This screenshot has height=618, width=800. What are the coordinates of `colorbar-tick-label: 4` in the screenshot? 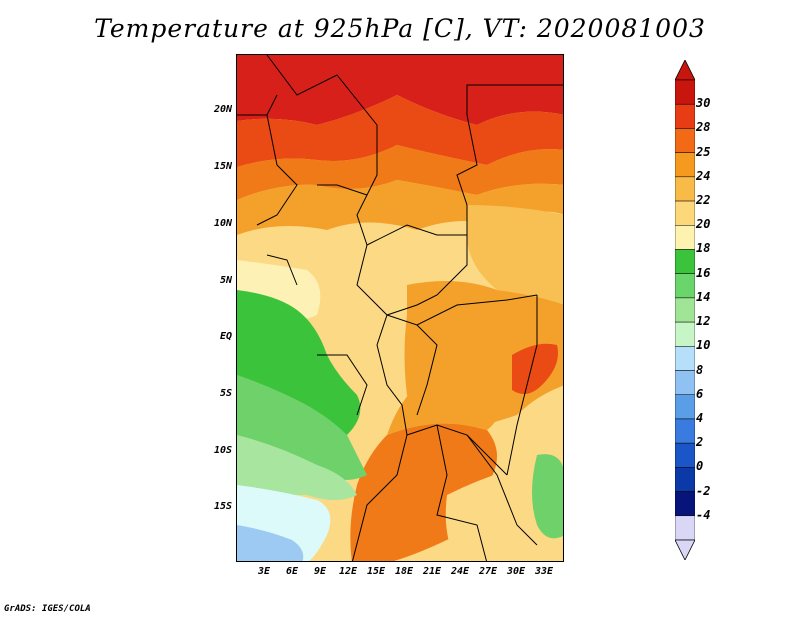 It's located at (700, 417).